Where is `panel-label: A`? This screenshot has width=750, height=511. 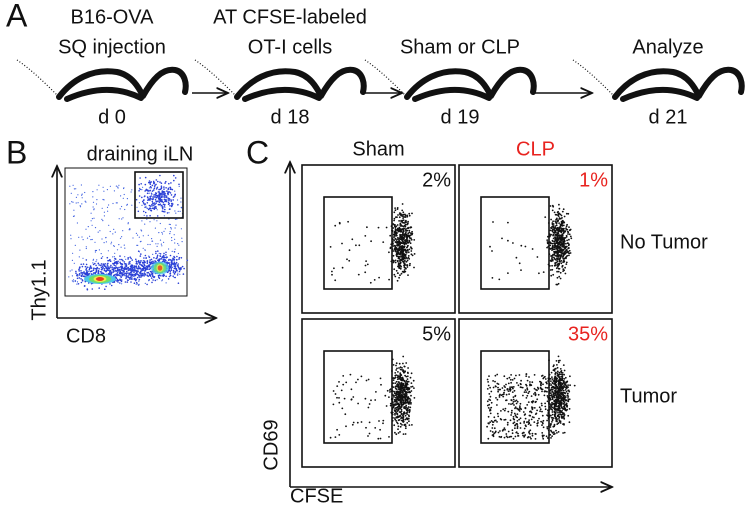
panel-label: A is located at coordinates (17, 16).